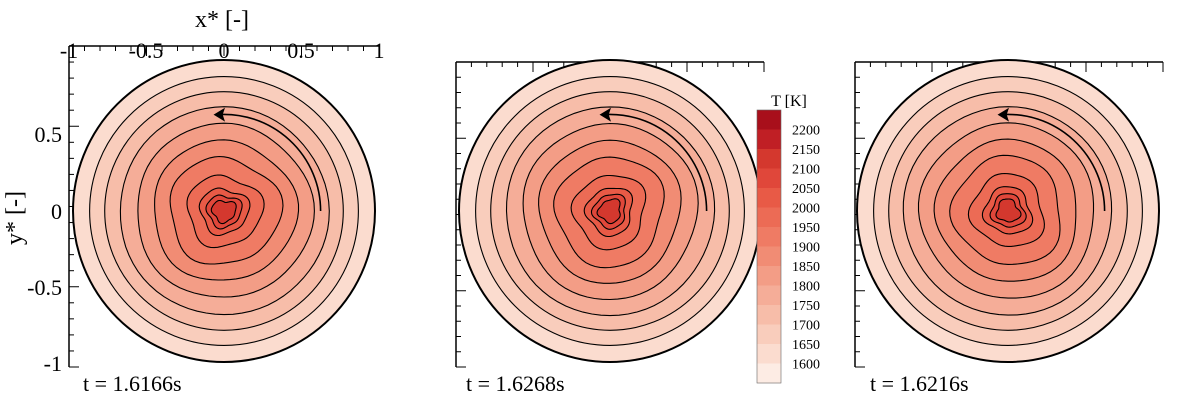 The width and height of the screenshot is (1196, 404). Describe the element at coordinates (806, 267) in the screenshot. I see `colorbar-level-label: 1850` at that location.